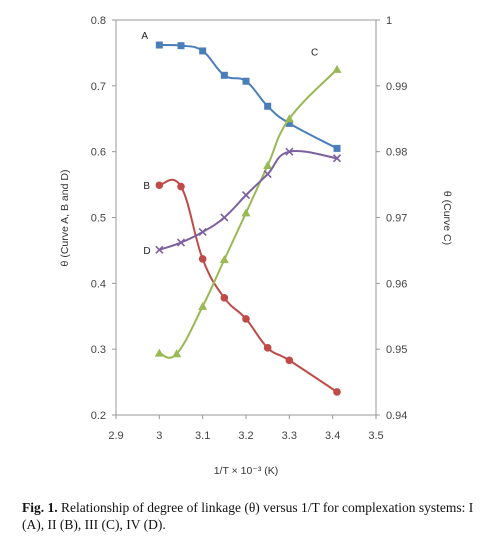  What do you see at coordinates (447, 218) in the screenshot?
I see `y-axis-right-title: θ (Curve C)` at bounding box center [447, 218].